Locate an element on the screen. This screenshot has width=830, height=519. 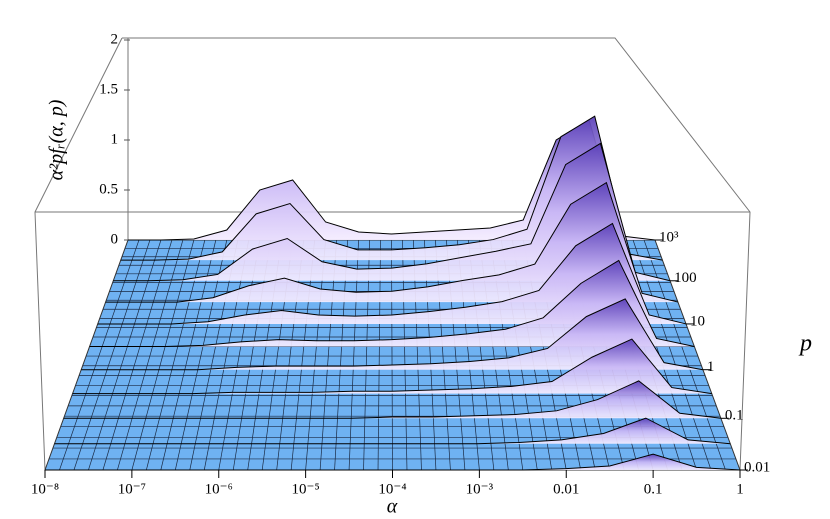
x-tick-label: 10⁻⁷ is located at coordinates (132, 489).